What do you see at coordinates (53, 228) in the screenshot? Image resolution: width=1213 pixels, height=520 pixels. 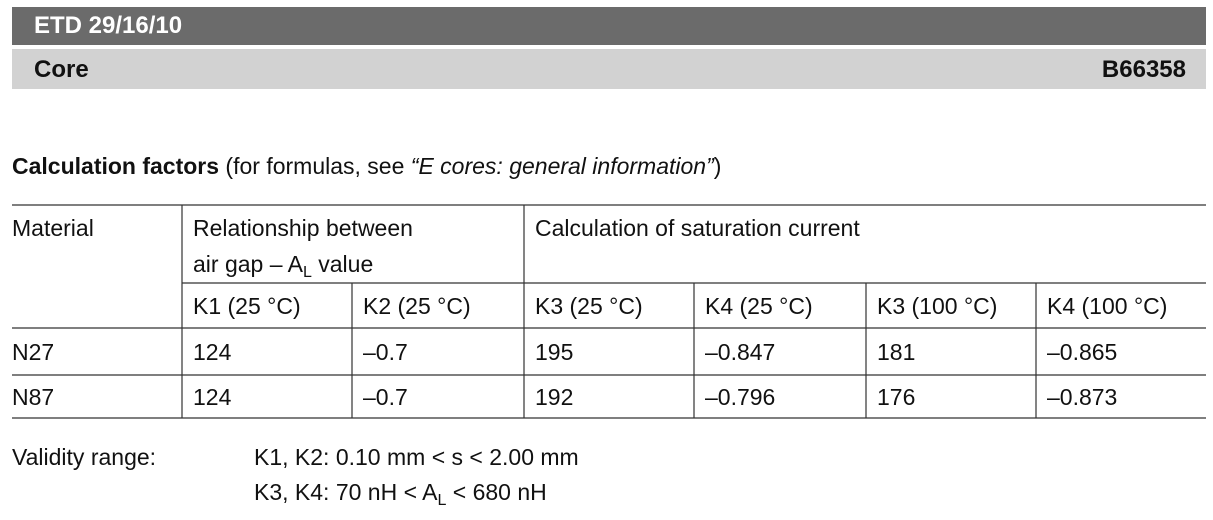 I see `material-header: Material` at bounding box center [53, 228].